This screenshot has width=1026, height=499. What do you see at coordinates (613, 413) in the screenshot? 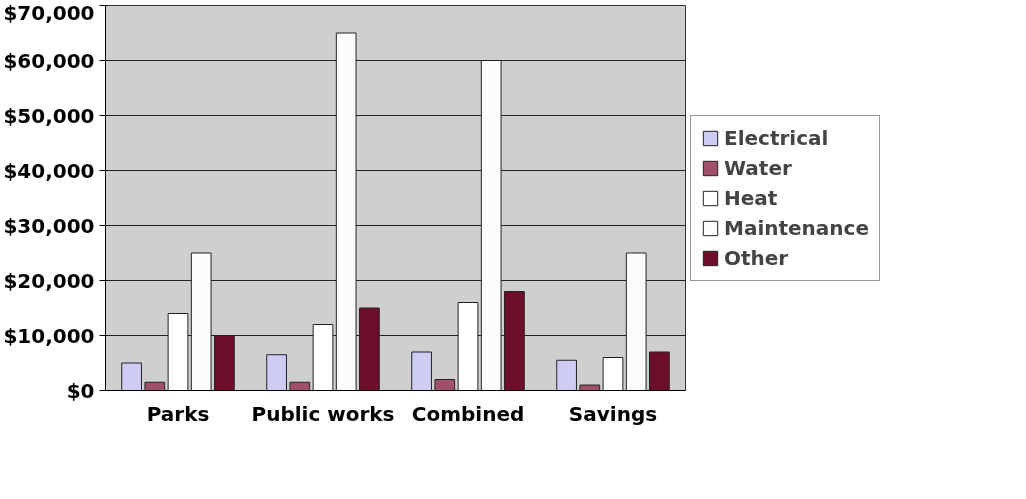
I see `x-tick-label: Savings` at bounding box center [613, 413].